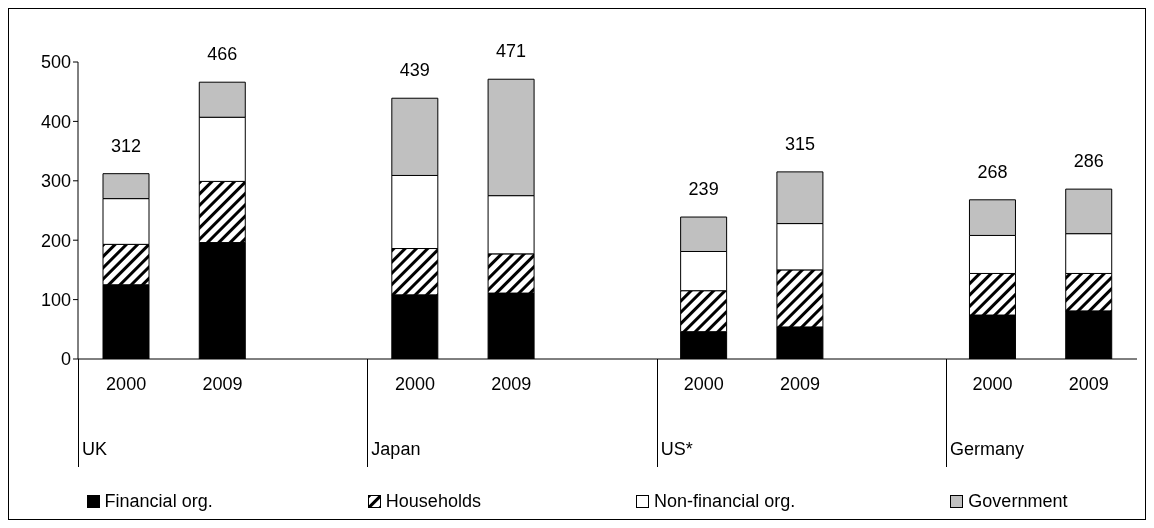  I want to click on y-tick-label: 300, so click(55, 181).